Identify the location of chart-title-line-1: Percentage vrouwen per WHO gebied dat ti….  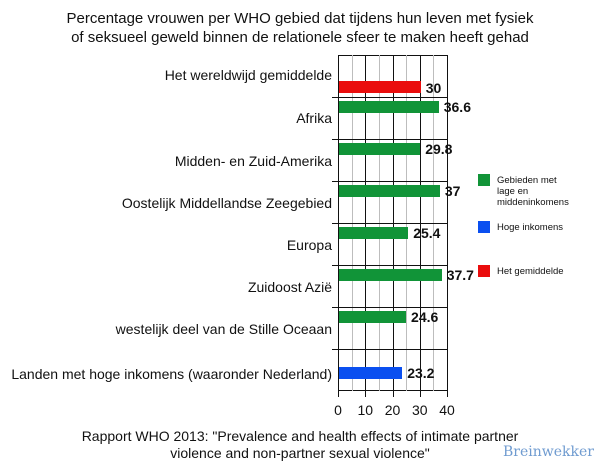
(300, 18).